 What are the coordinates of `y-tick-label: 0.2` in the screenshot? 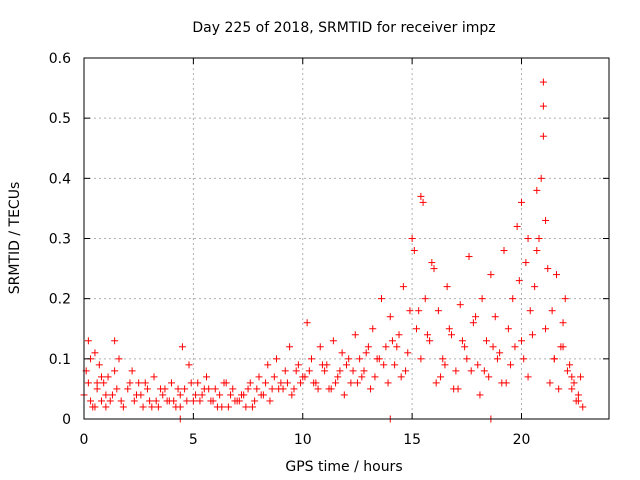 It's located at (60, 300).